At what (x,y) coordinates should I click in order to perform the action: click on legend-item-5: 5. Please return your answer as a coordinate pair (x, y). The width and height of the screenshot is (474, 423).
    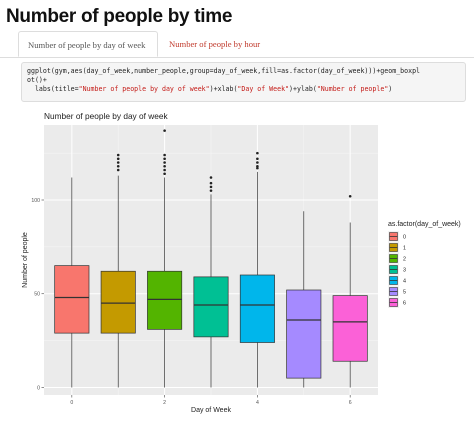
    Looking at the image, I should click on (397, 291).